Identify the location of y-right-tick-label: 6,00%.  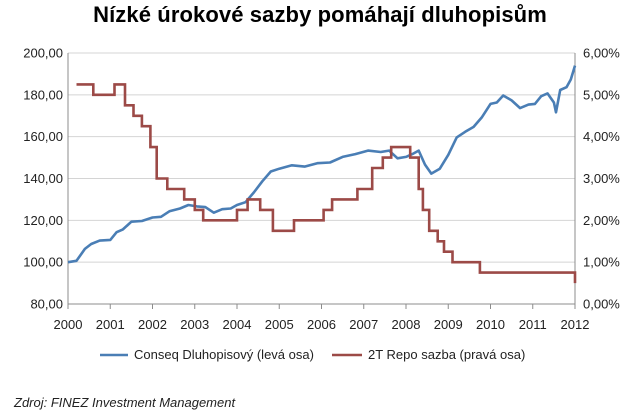
(601, 53).